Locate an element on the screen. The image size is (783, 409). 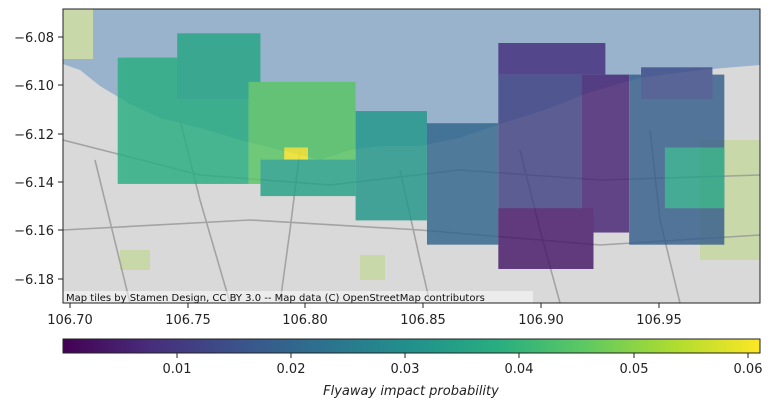
y-tick-label: −6.18 is located at coordinates (34, 280).